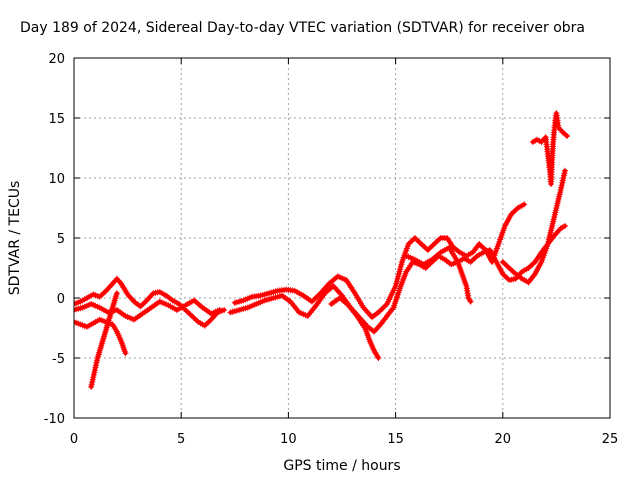  Describe the element at coordinates (56, 179) in the screenshot. I see `y-tick-label: 10` at that location.